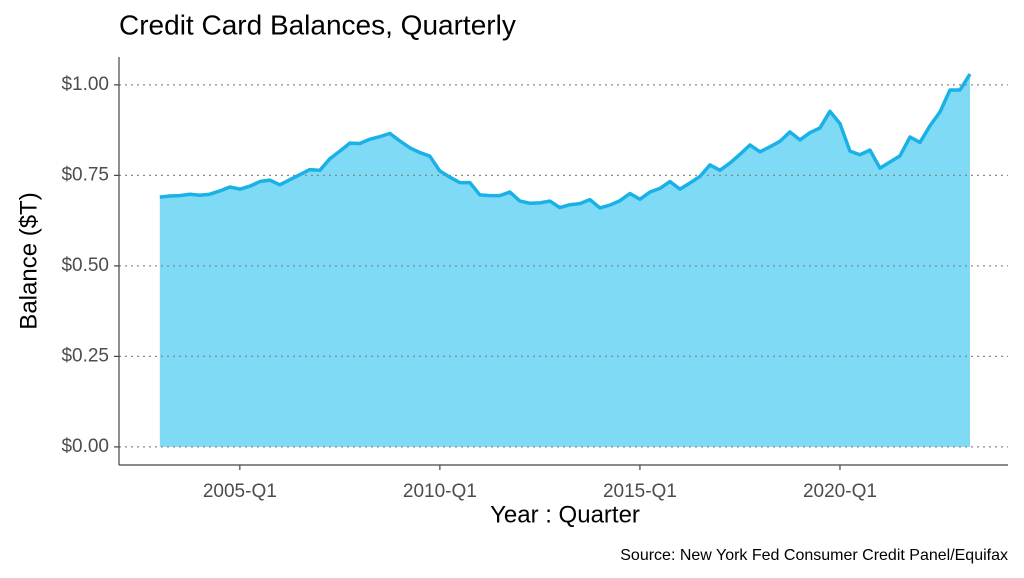 This screenshot has height=578, width=1024. Describe the element at coordinates (85, 84) in the screenshot. I see `y-tick-label: $1.00` at that location.